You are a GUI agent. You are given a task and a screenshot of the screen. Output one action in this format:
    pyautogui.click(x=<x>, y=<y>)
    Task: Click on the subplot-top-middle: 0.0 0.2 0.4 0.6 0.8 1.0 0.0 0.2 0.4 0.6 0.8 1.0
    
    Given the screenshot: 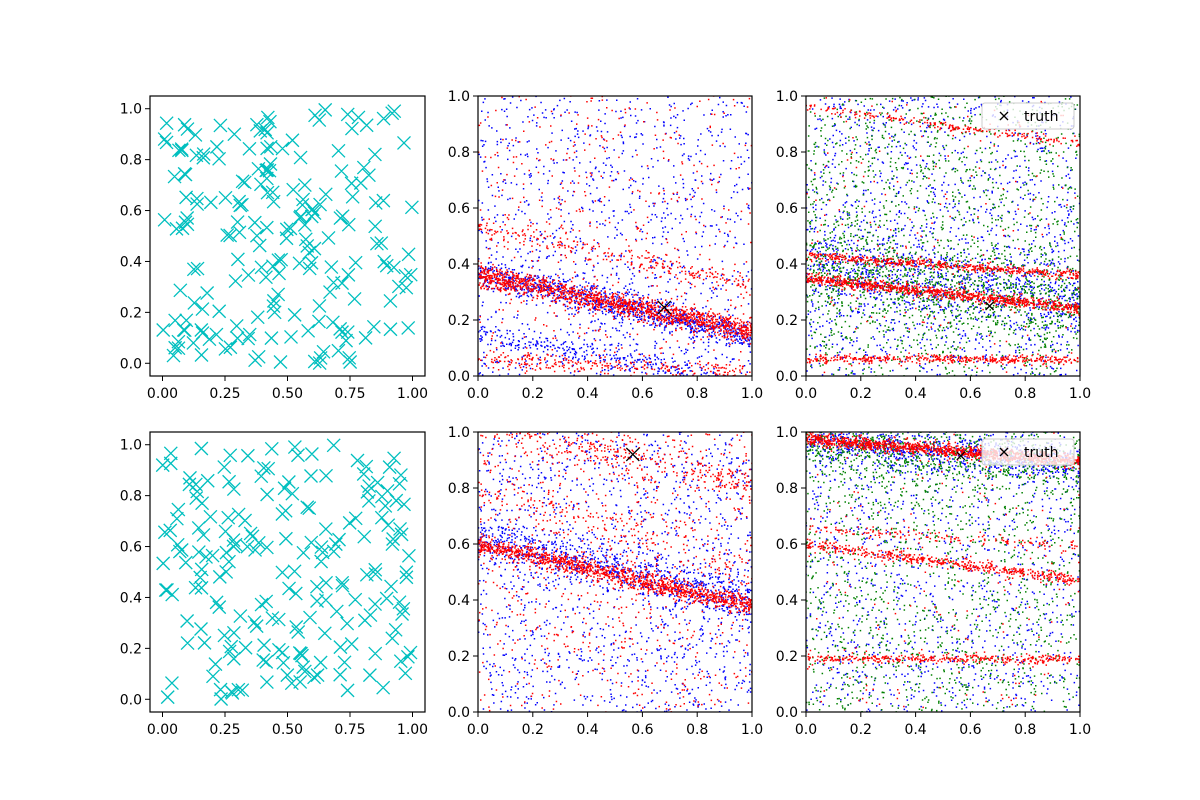 What is the action you would take?
    pyautogui.click(x=605, y=245)
    